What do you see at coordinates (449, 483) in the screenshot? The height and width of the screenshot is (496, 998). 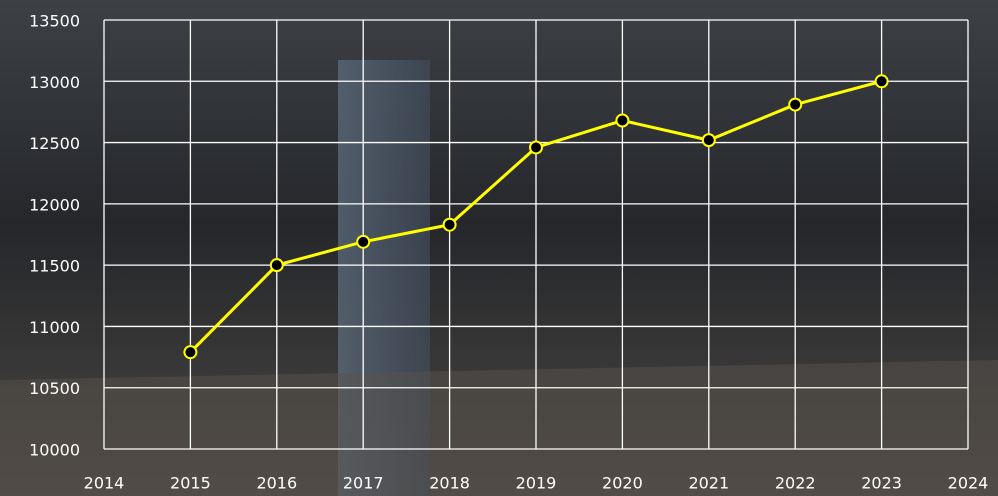 I see `x-tick-label: 2018` at bounding box center [449, 483].